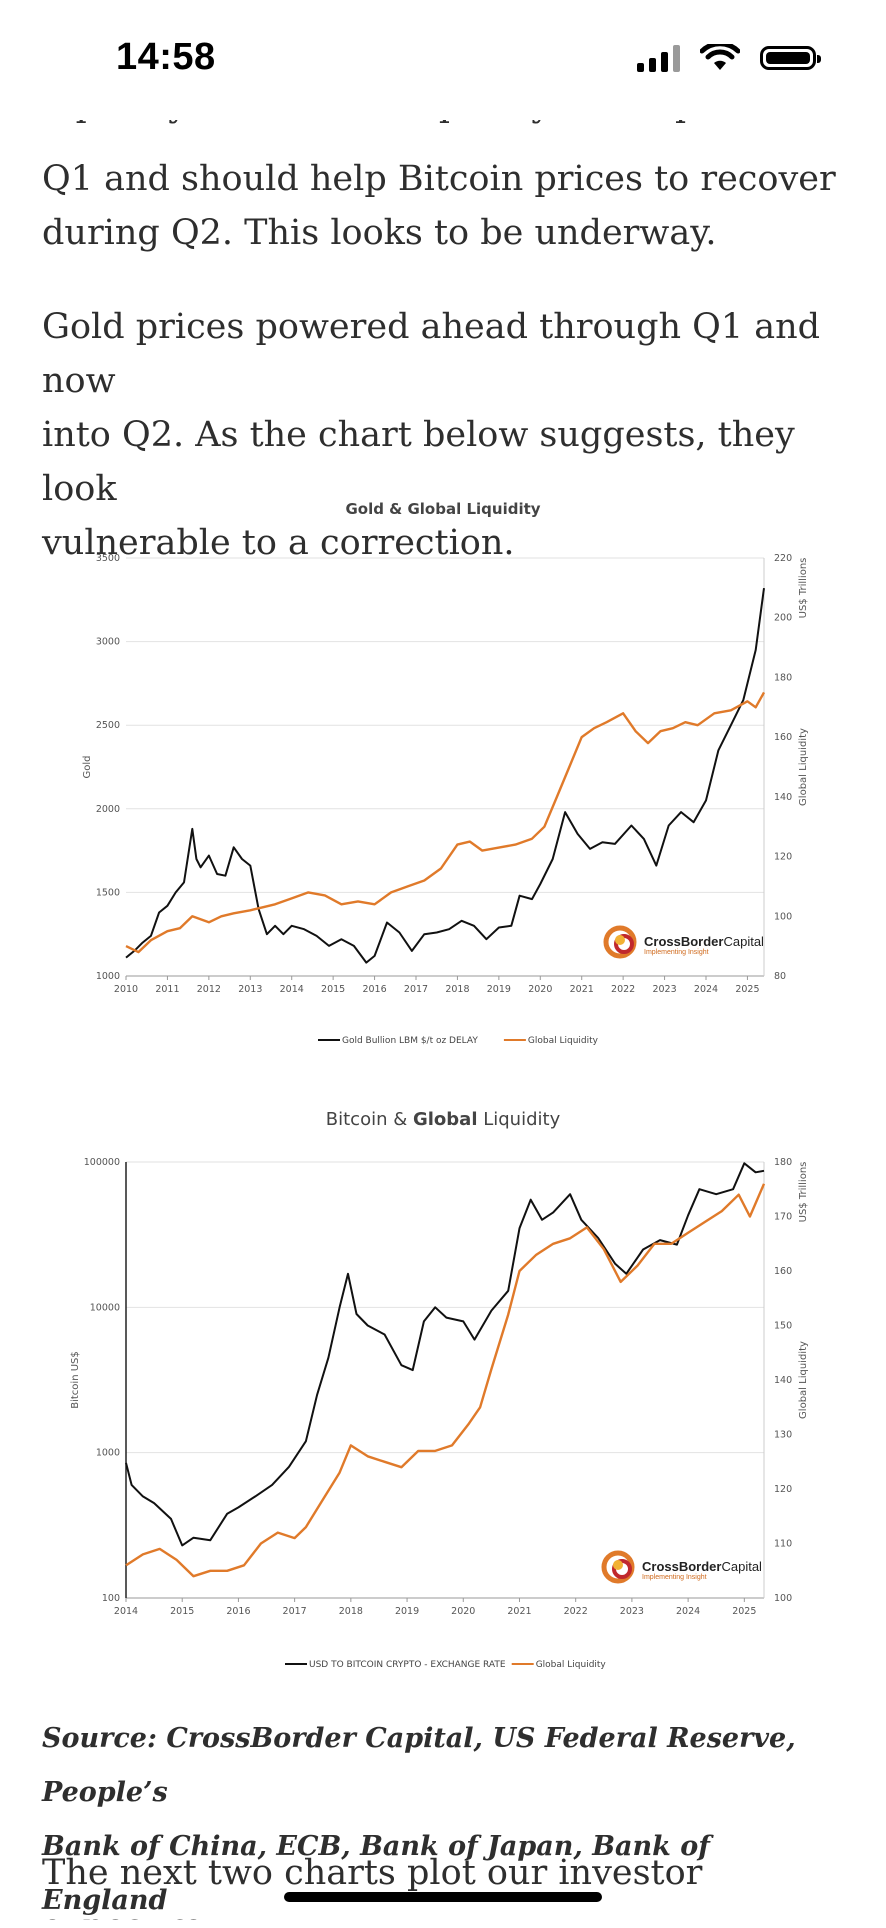  I want to click on y-tick-left: 100000, so click(102, 1162).